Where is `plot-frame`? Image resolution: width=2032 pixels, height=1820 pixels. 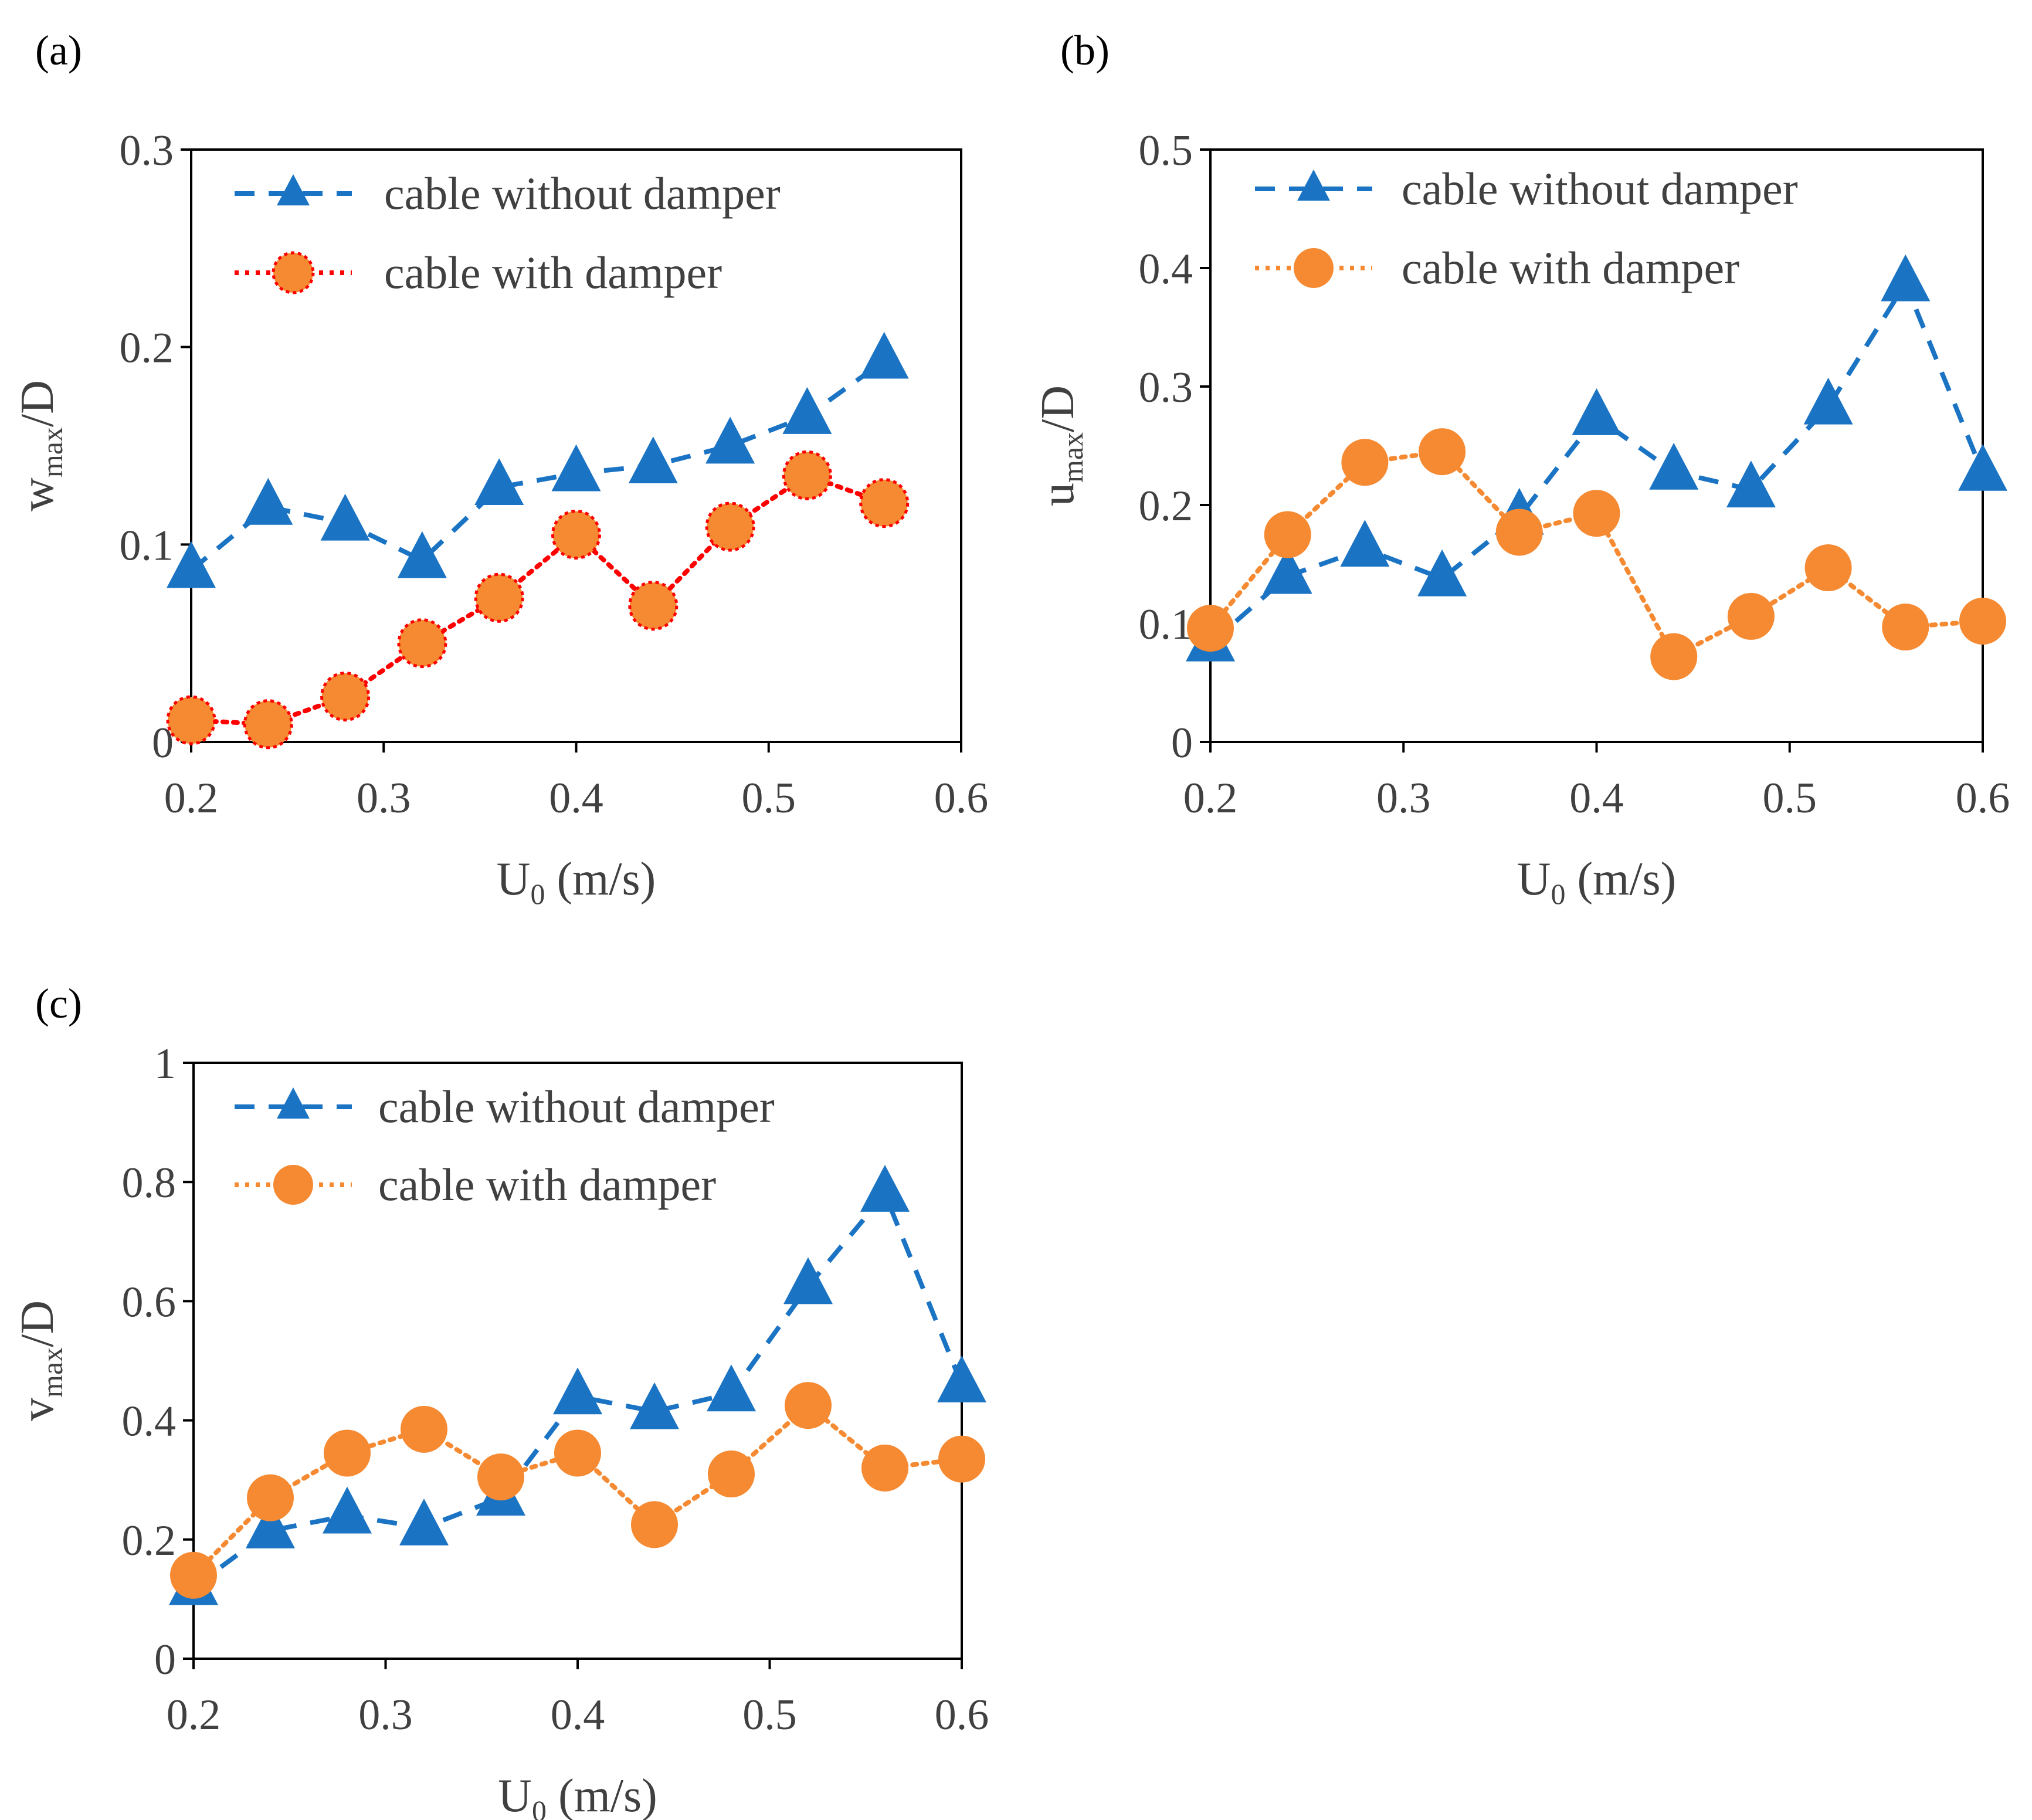
plot-frame is located at coordinates (1596, 445).